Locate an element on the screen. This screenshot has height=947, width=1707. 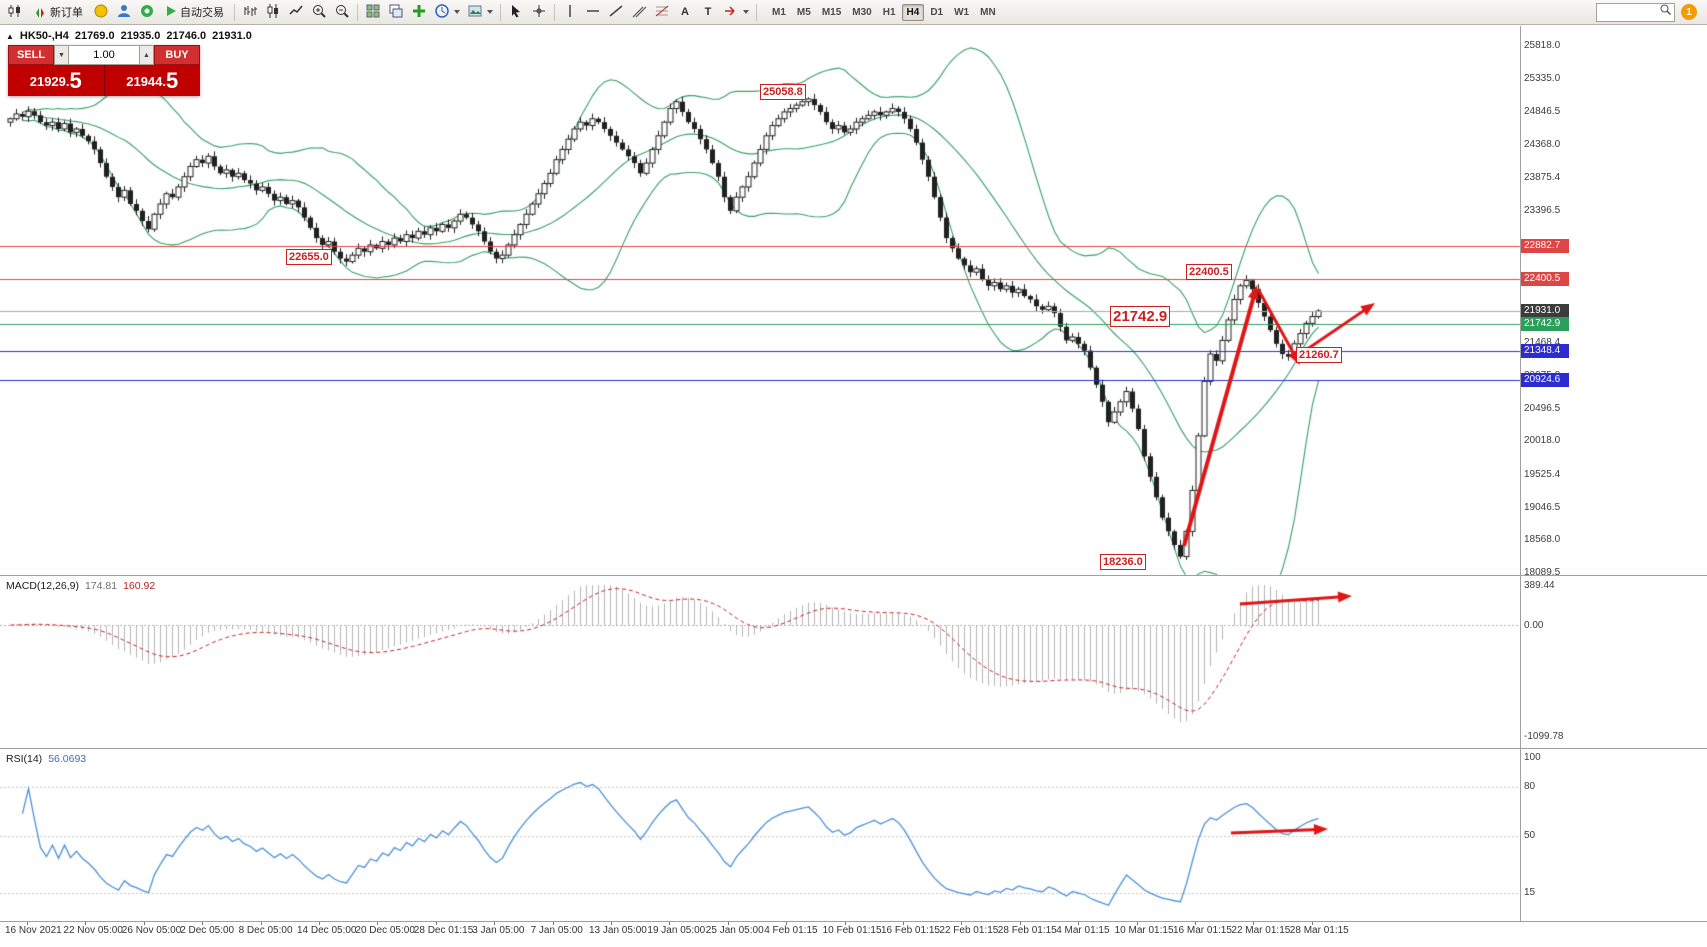
funds-button is located at coordinates (101, 12).